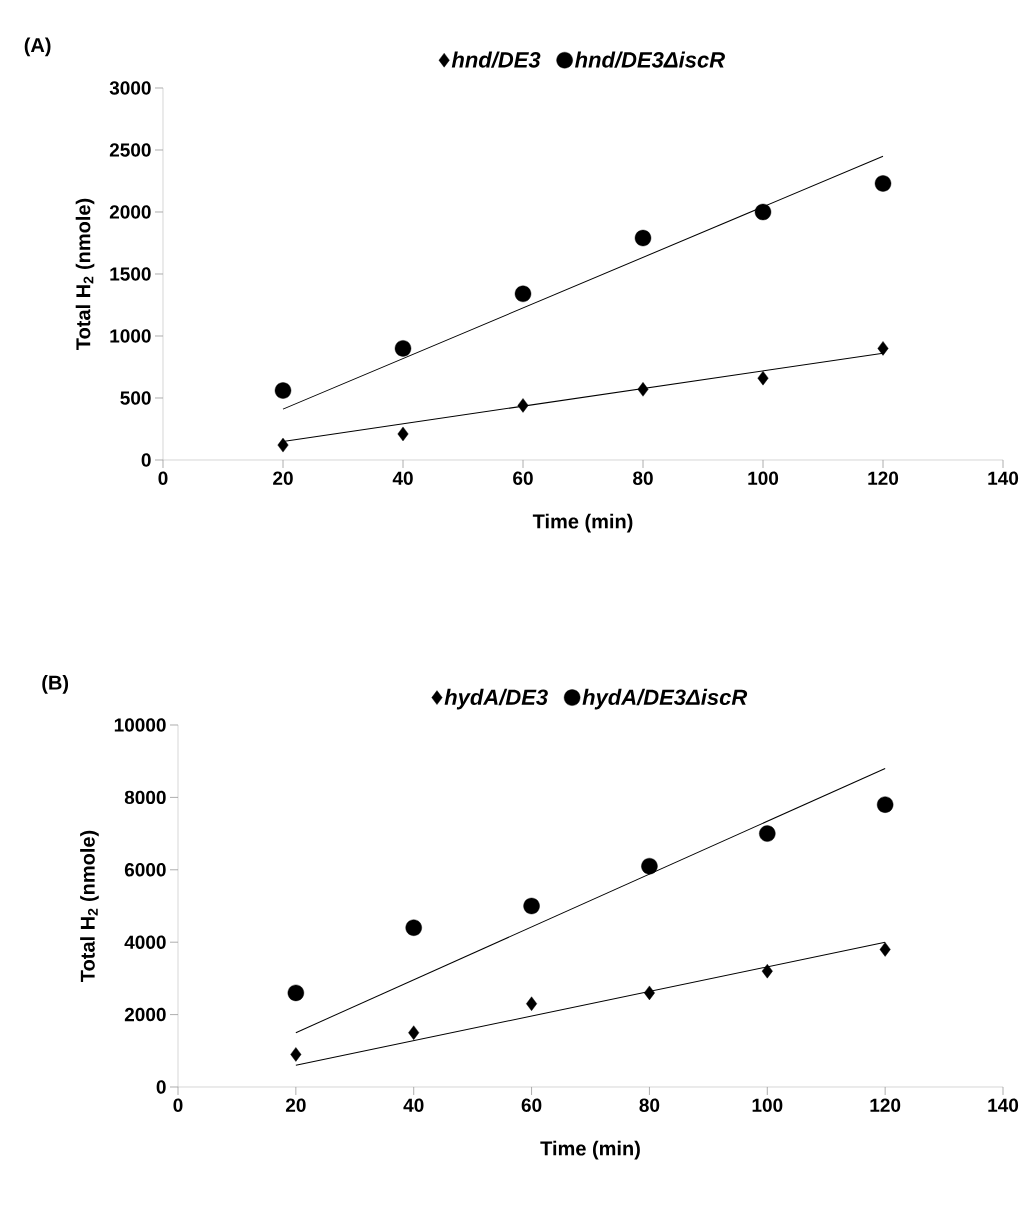 The height and width of the screenshot is (1215, 1036). Describe the element at coordinates (145, 797) in the screenshot. I see `y-tick-label: 8000` at that location.